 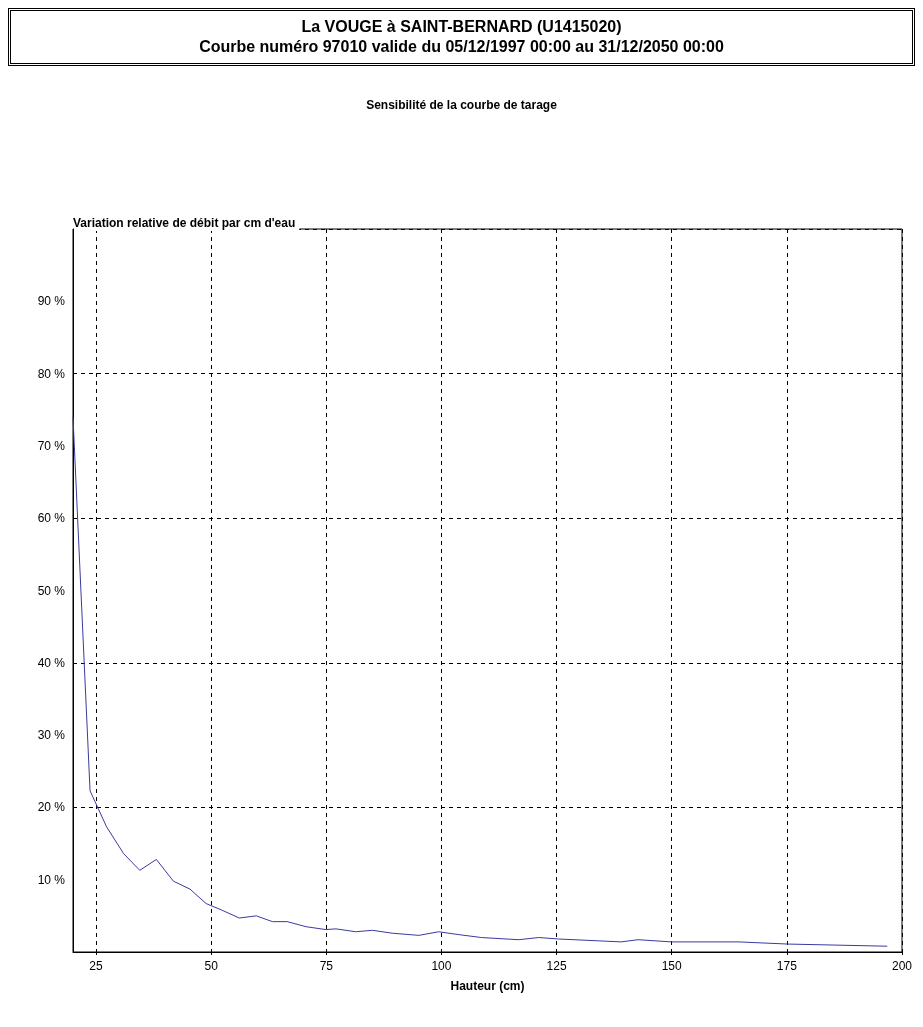 I want to click on x-tick-label: 75, so click(x=326, y=966).